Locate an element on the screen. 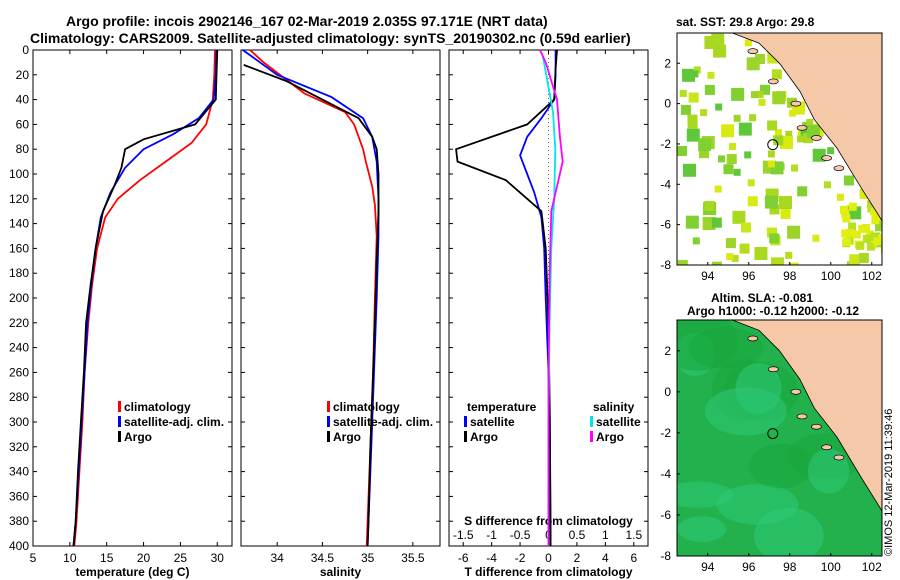 Image resolution: width=900 pixels, height=580 pixels. y-tick-label: -2 is located at coordinates (665, 433).